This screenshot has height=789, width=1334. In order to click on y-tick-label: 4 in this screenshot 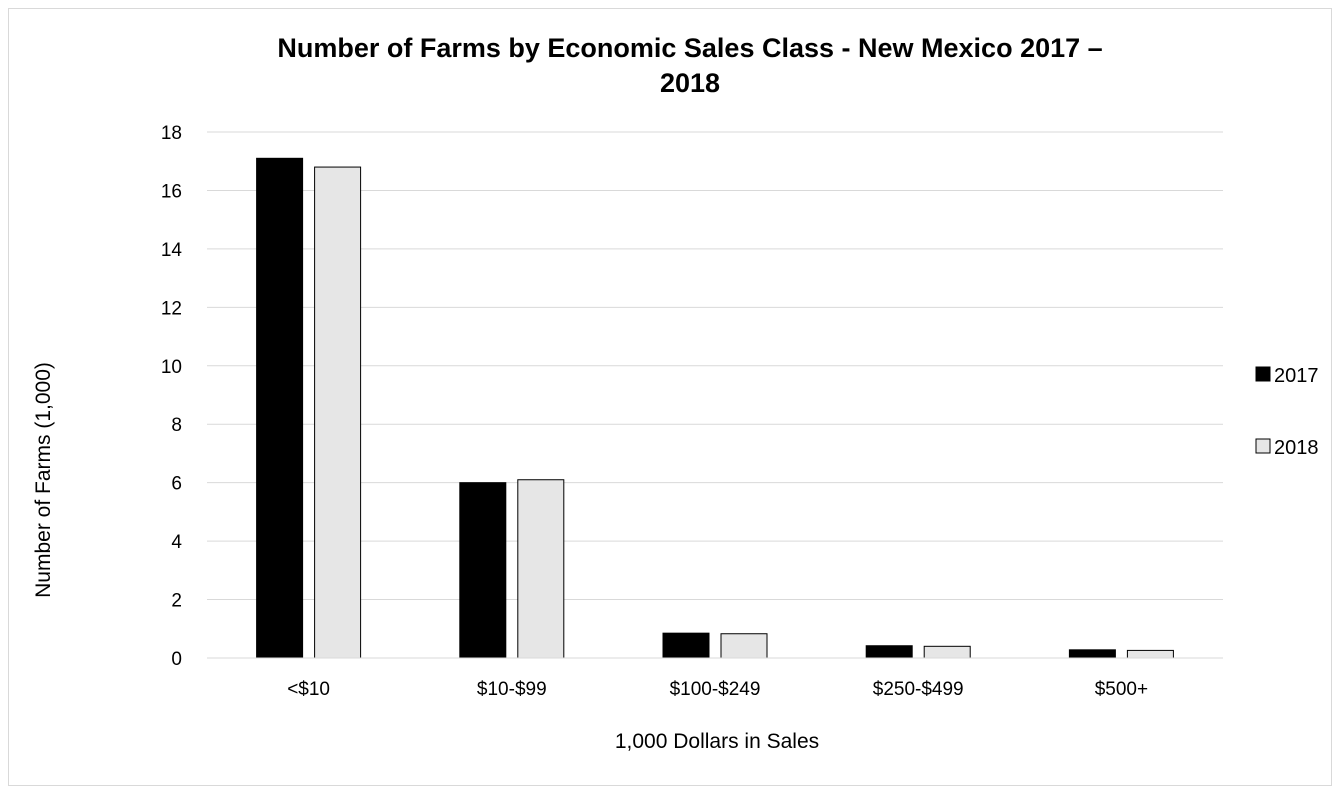, I will do `click(176, 542)`.